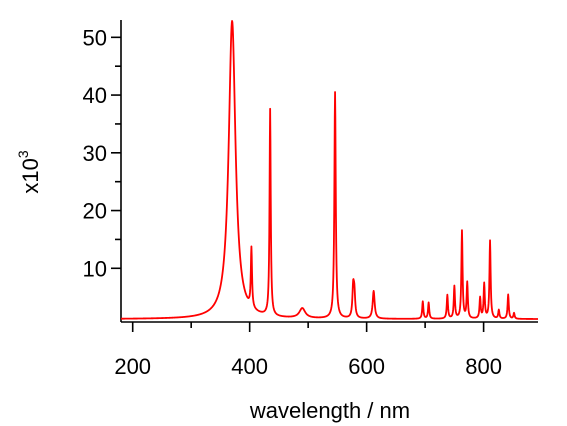 The height and width of the screenshot is (426, 567). I want to click on x-tick-label-200: 200, so click(132, 366).